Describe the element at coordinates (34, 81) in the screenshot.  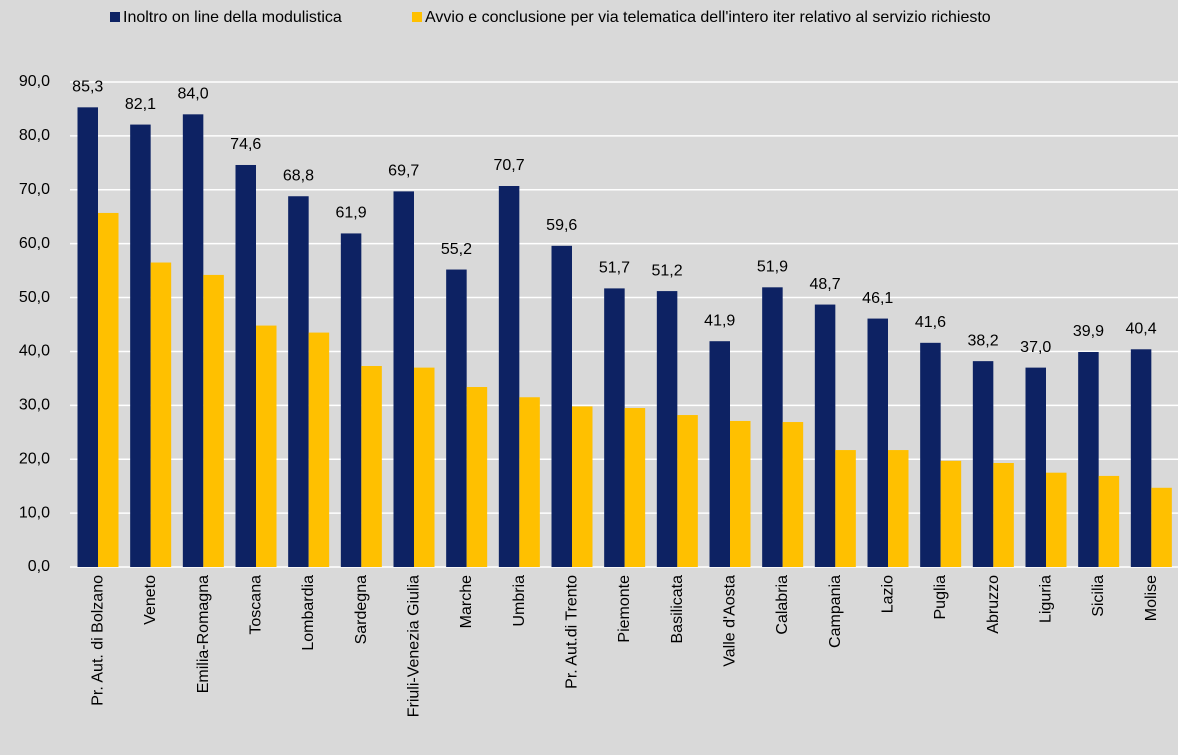
I see `y-tick-label: 90,0` at that location.